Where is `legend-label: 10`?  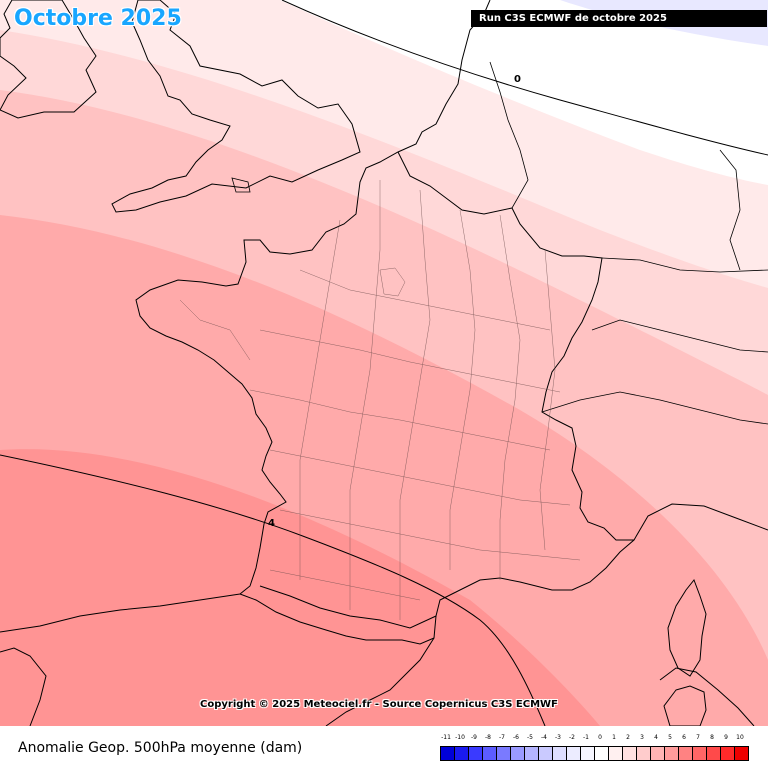 legend-label: 10 is located at coordinates (740, 737).